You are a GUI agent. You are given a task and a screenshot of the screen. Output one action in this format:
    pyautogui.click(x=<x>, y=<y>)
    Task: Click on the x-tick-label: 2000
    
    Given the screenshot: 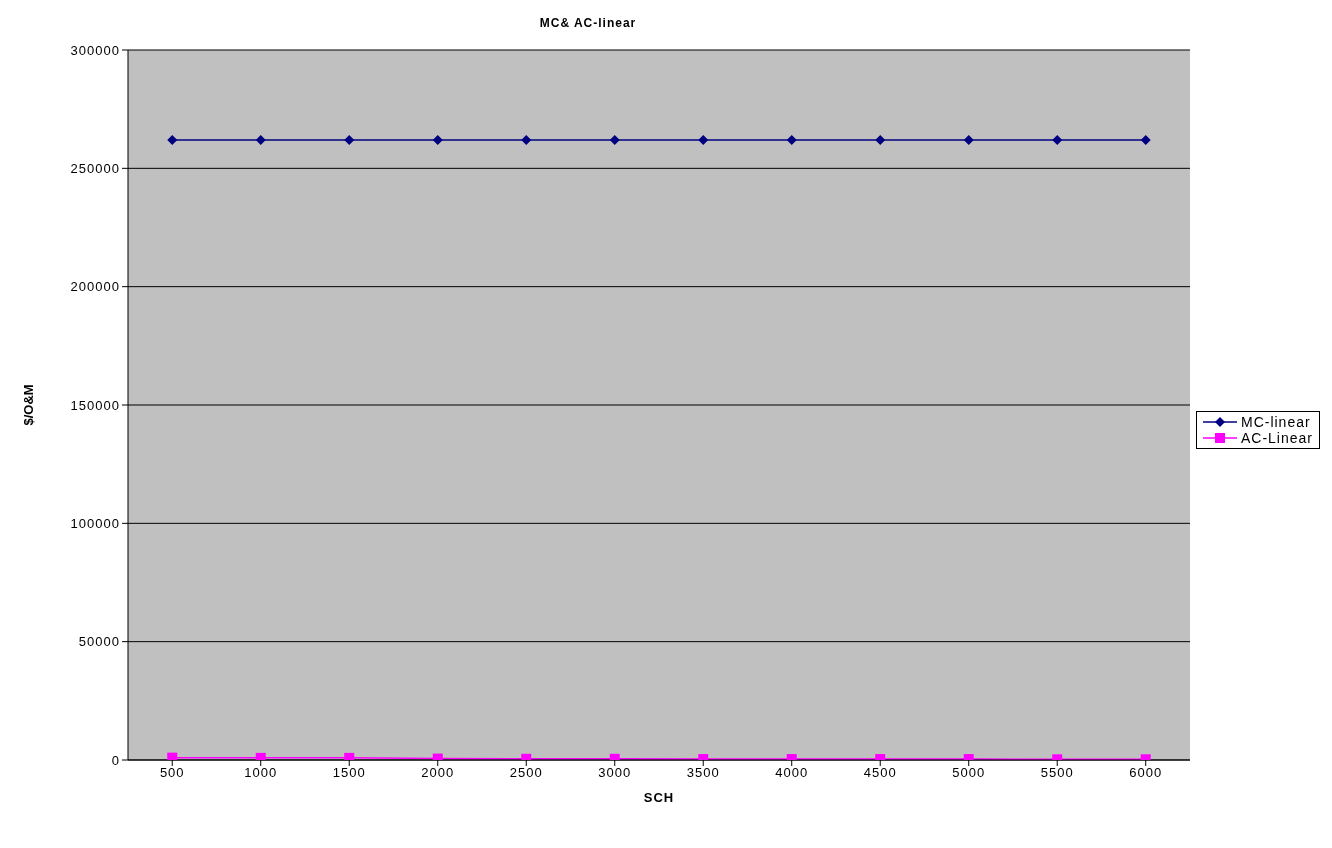 What is the action you would take?
    pyautogui.click(x=438, y=773)
    